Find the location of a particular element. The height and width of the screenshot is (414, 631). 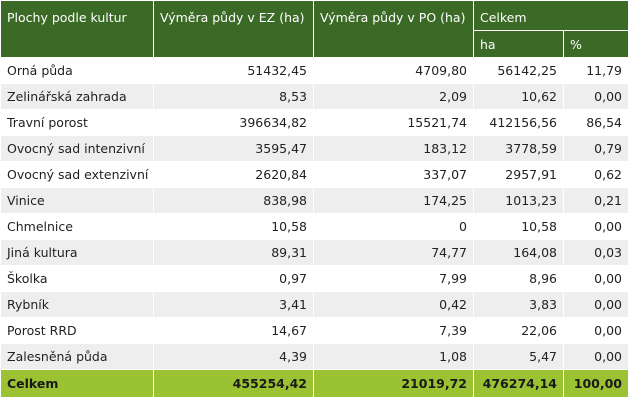

table-row: Školka 0,97 7,99 8,96 0,00 is located at coordinates (314, 278).